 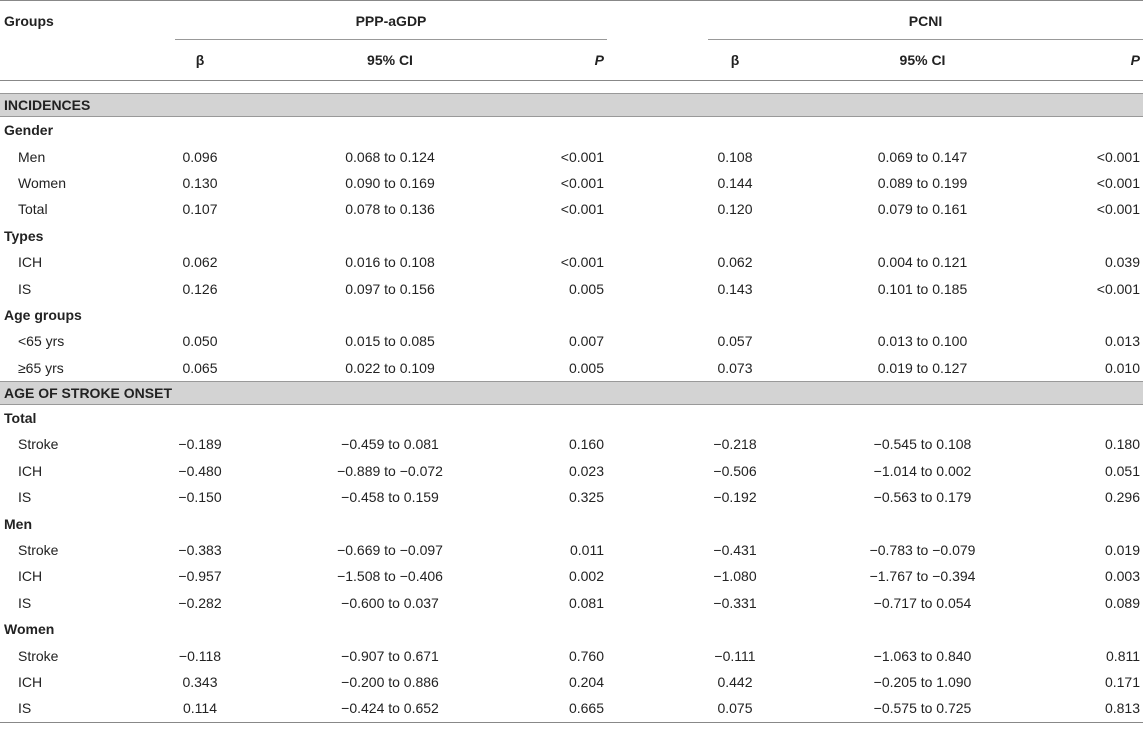 What do you see at coordinates (1101, 60) in the screenshot?
I see `sub-header: P` at bounding box center [1101, 60].